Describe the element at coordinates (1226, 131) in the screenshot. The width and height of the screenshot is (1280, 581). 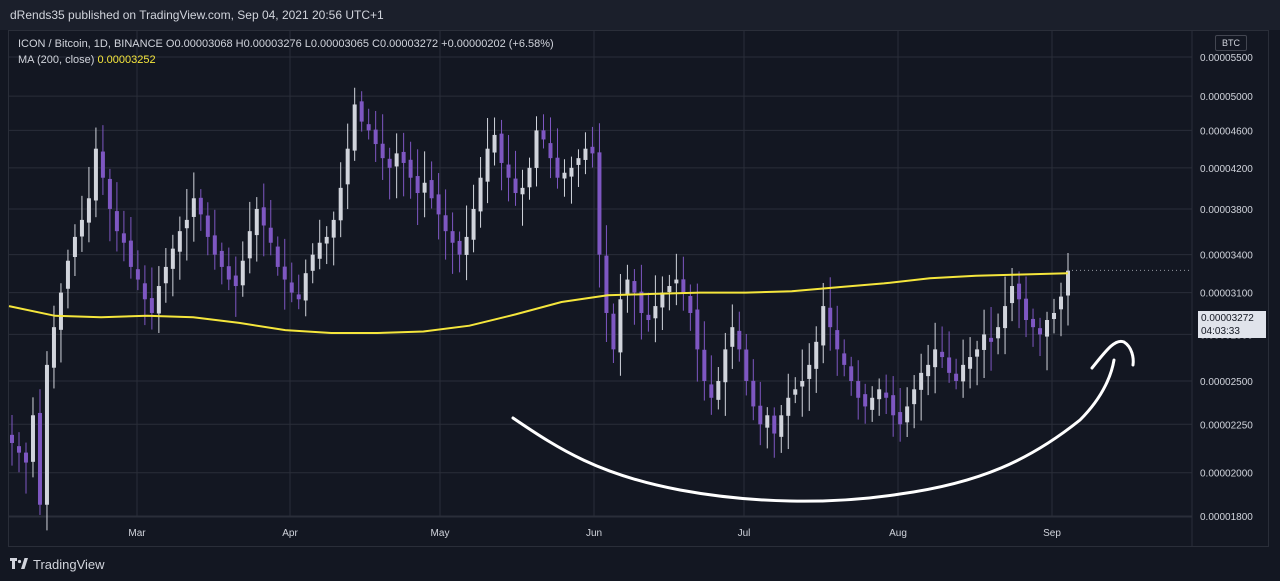
I see `y-tick-label: 0.00004600` at that location.